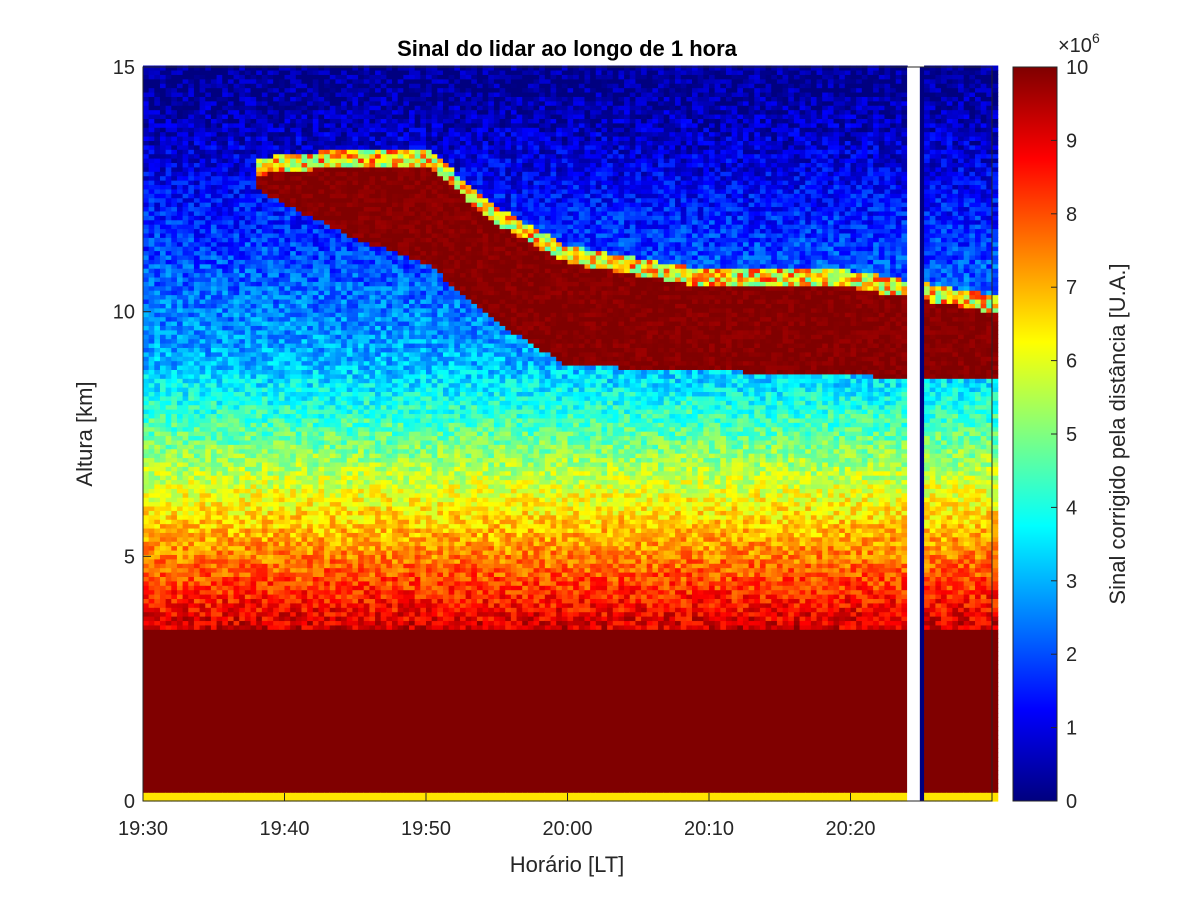 The width and height of the screenshot is (1200, 900). I want to click on colorbar-ticks: 0 1 2 3 4 5 6 7 8 9 10, so click(1069, 435).